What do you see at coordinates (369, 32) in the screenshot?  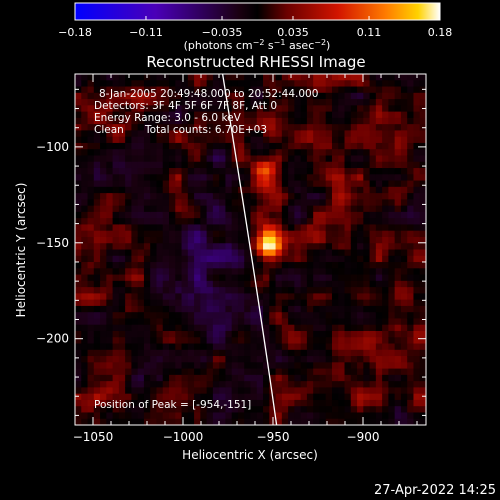 I see `colorbar-tick-label: 0.11` at bounding box center [369, 32].